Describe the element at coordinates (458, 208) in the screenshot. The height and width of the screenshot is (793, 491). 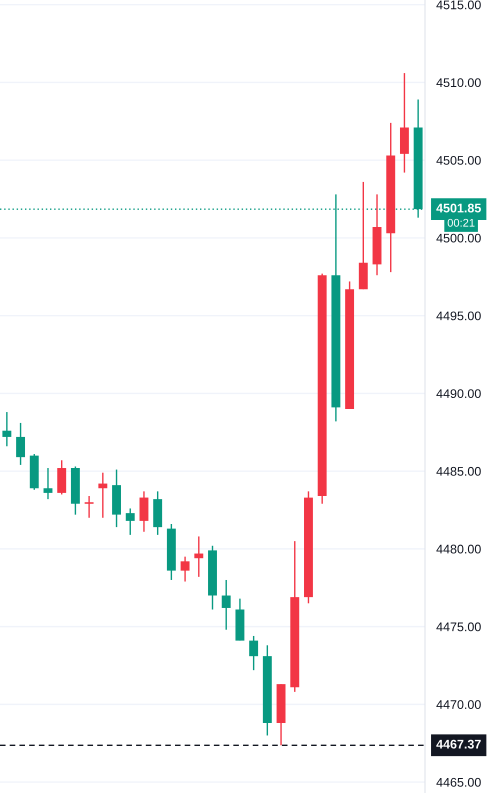
I see `ref-line-label: 4501.85` at that location.